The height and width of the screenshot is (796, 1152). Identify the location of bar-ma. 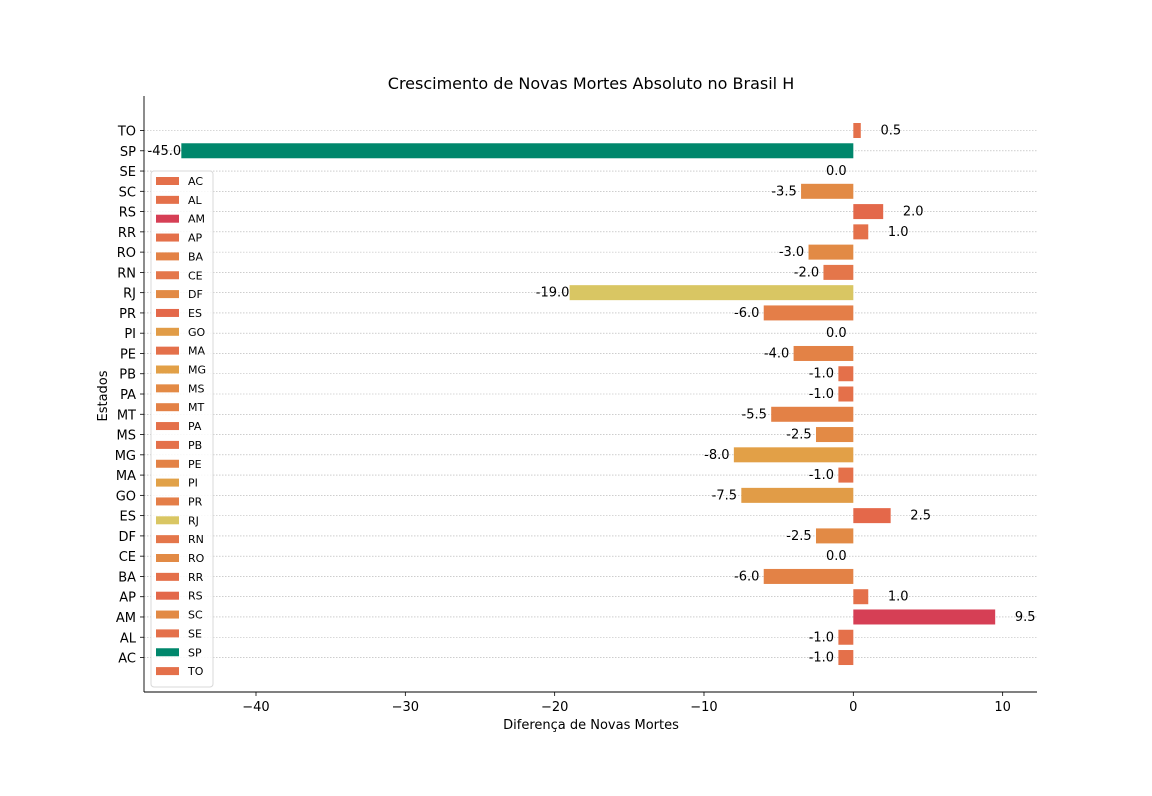
(846, 475).